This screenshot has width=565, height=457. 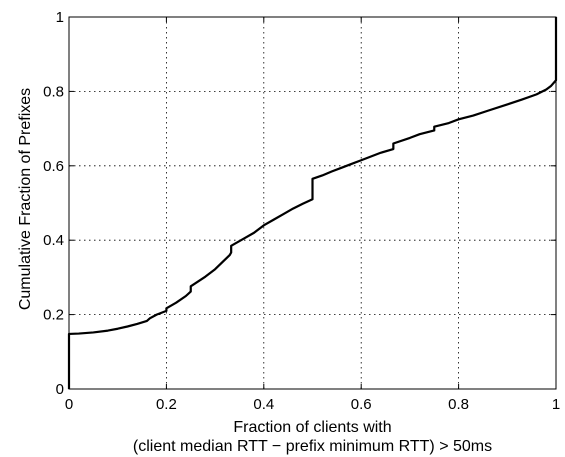 I want to click on x-tick-label: 0.8, so click(x=458, y=404).